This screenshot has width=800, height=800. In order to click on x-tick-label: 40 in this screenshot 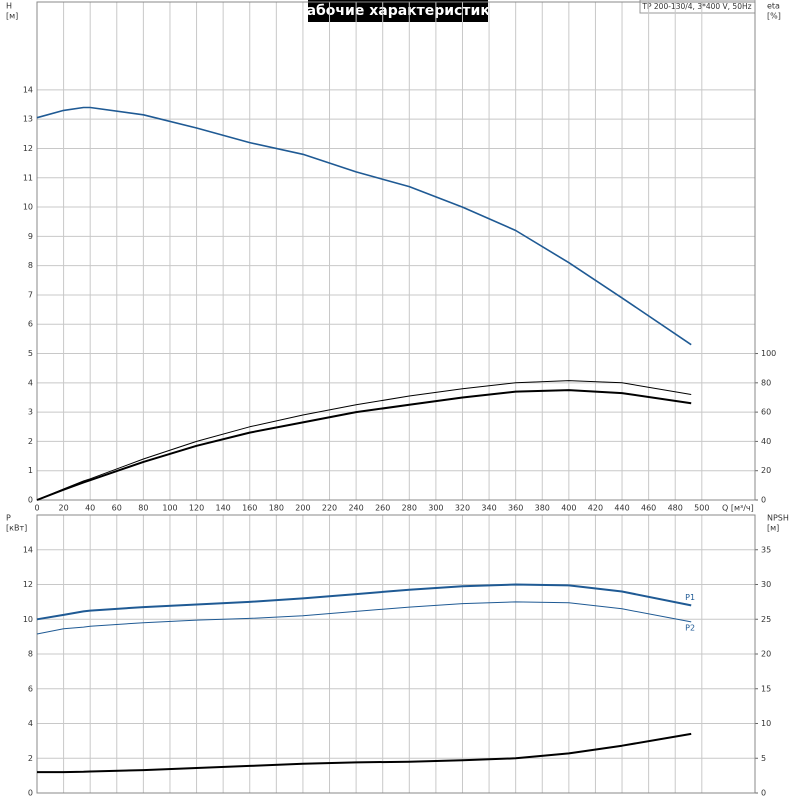, I will do `click(90, 508)`.